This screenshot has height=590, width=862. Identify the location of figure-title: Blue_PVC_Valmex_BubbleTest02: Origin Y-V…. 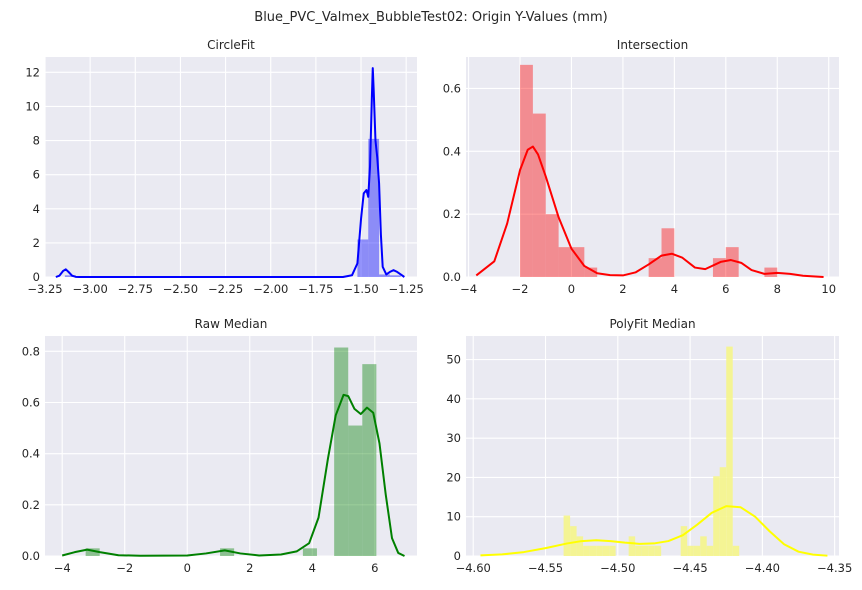
(430, 17).